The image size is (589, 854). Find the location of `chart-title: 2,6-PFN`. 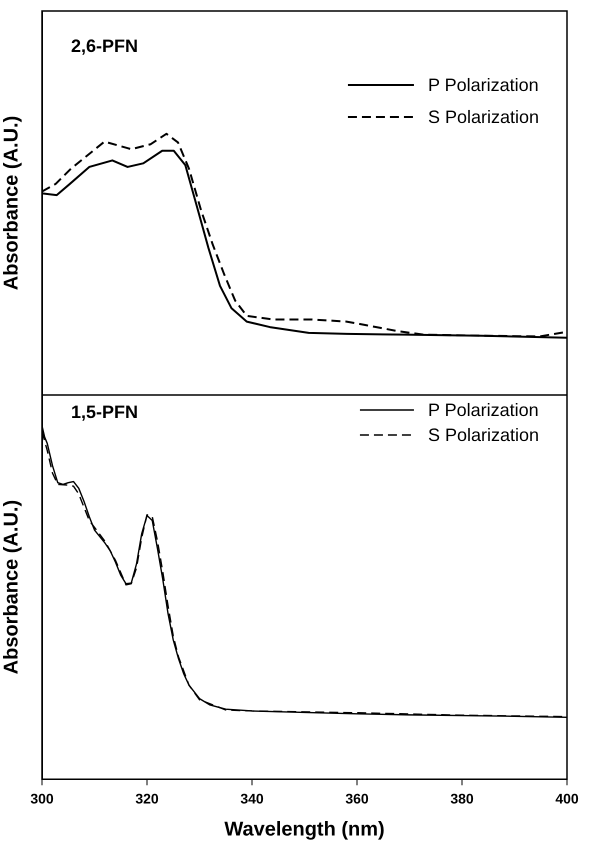

chart-title: 2,6-PFN is located at coordinates (104, 46).